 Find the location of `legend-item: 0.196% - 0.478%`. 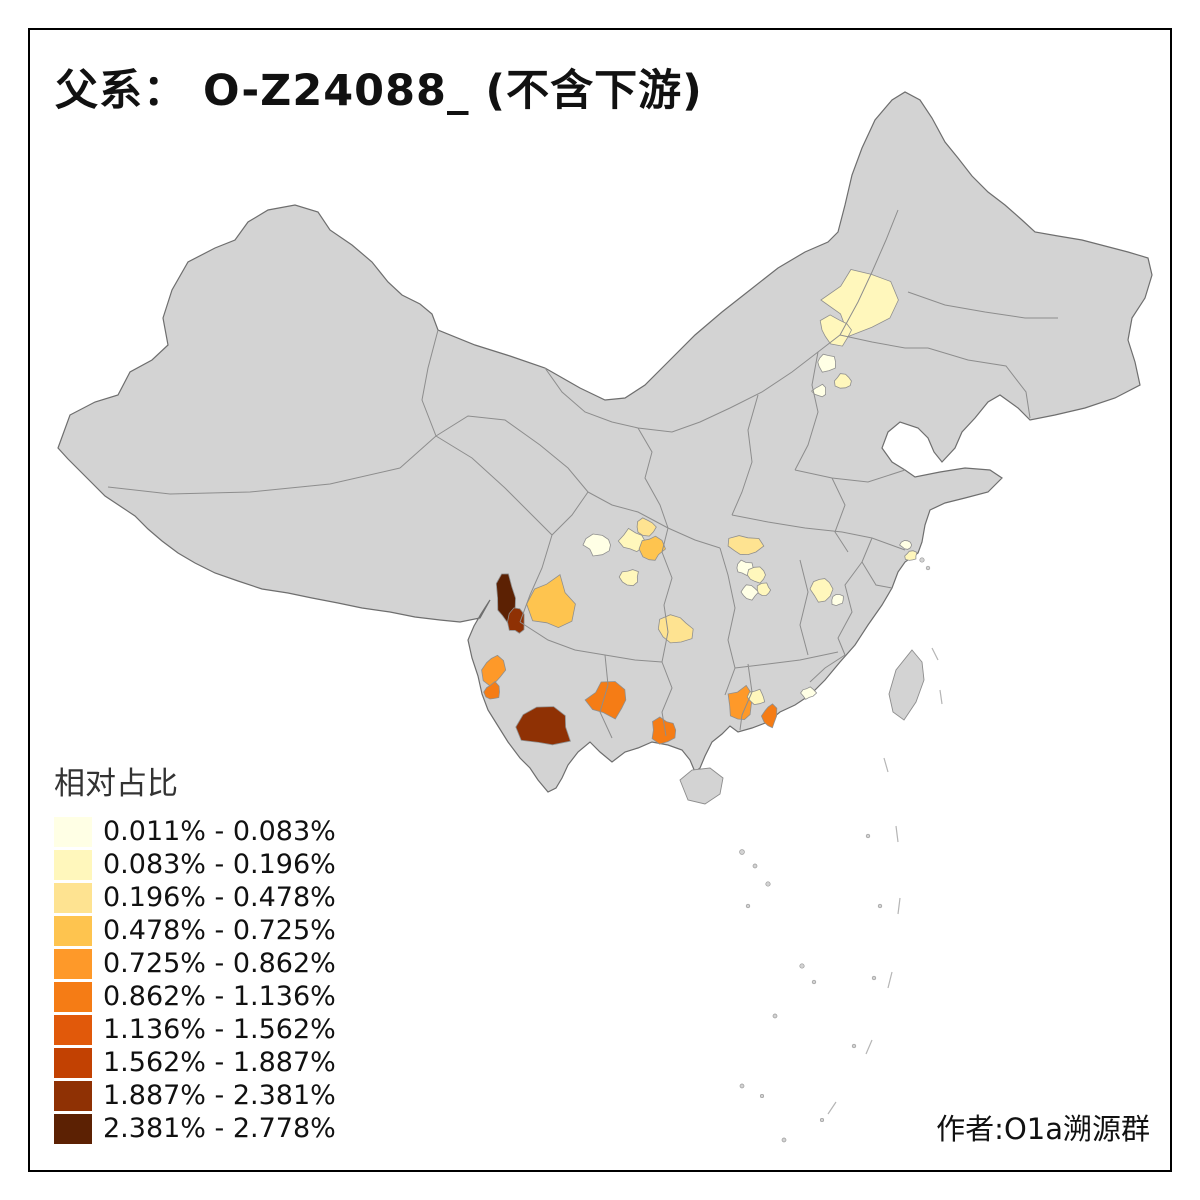

legend-item: 0.196% - 0.478% is located at coordinates (195, 898).